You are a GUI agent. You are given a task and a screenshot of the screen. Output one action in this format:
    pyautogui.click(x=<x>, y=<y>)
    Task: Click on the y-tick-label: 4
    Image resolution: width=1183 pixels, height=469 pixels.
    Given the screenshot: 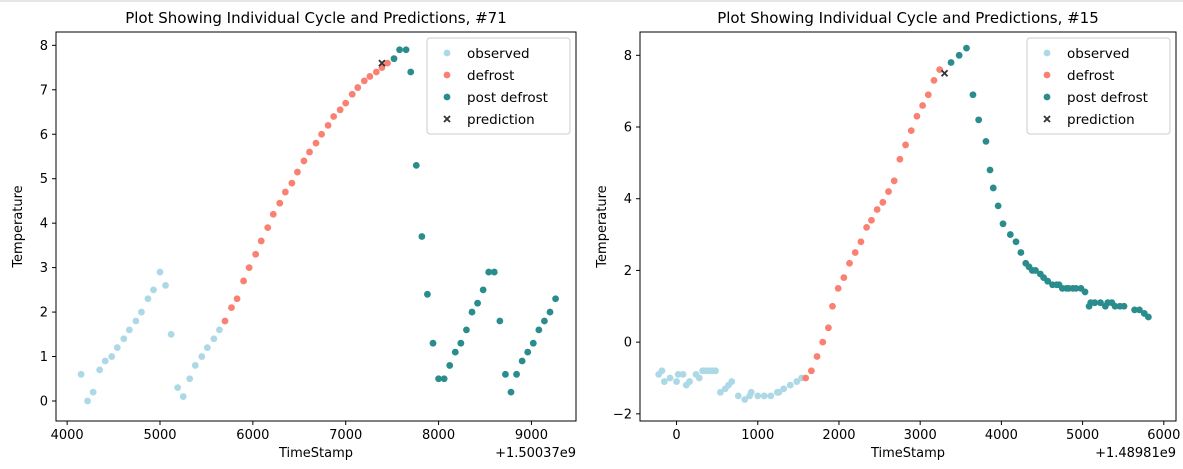 What is the action you would take?
    pyautogui.click(x=628, y=199)
    